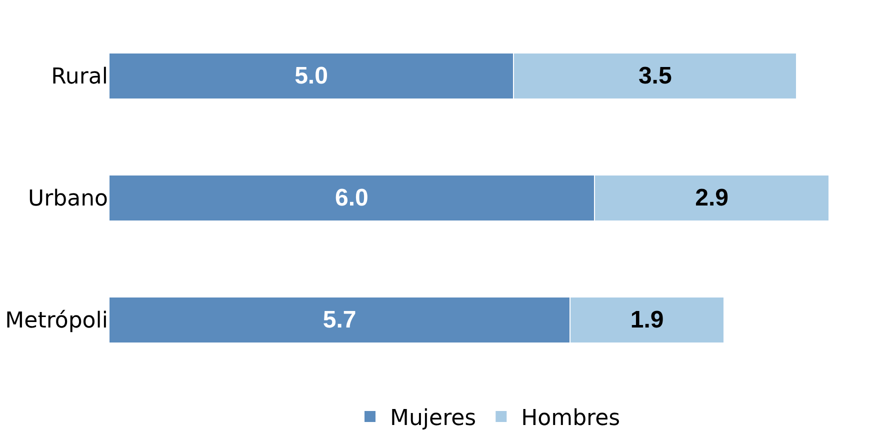 Image resolution: width=872 pixels, height=443 pixels. I want to click on legend-label: Hombres, so click(570, 419).